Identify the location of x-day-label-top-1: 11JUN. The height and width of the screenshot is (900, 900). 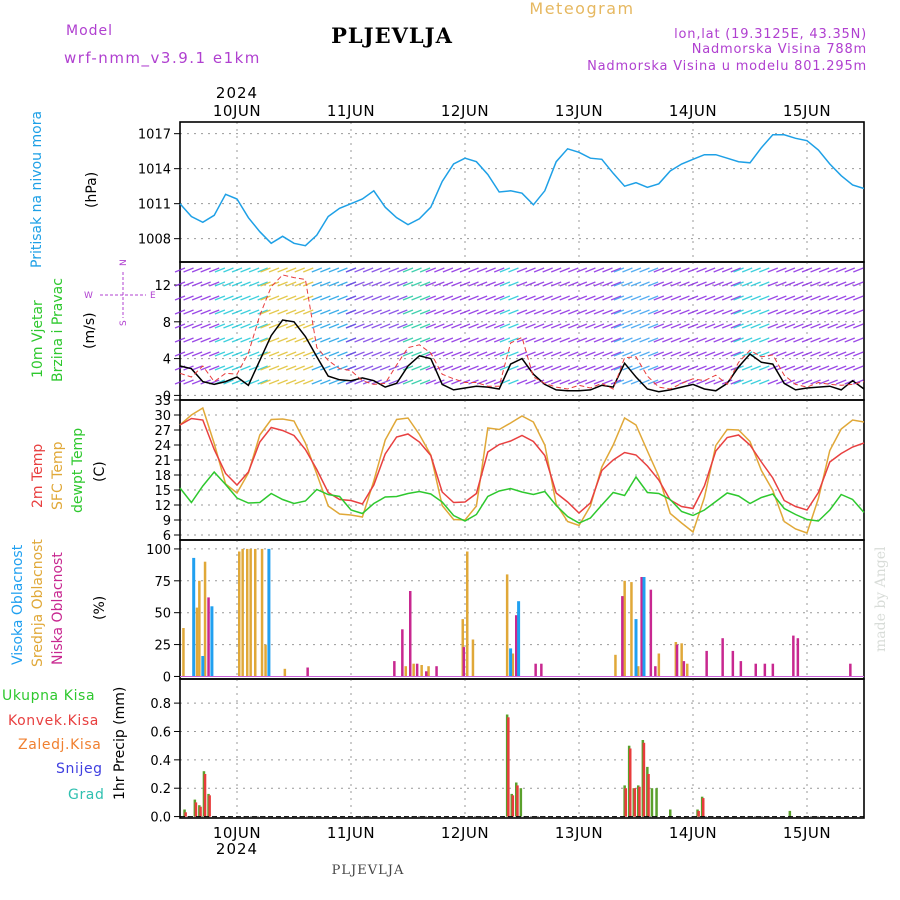
(351, 111).